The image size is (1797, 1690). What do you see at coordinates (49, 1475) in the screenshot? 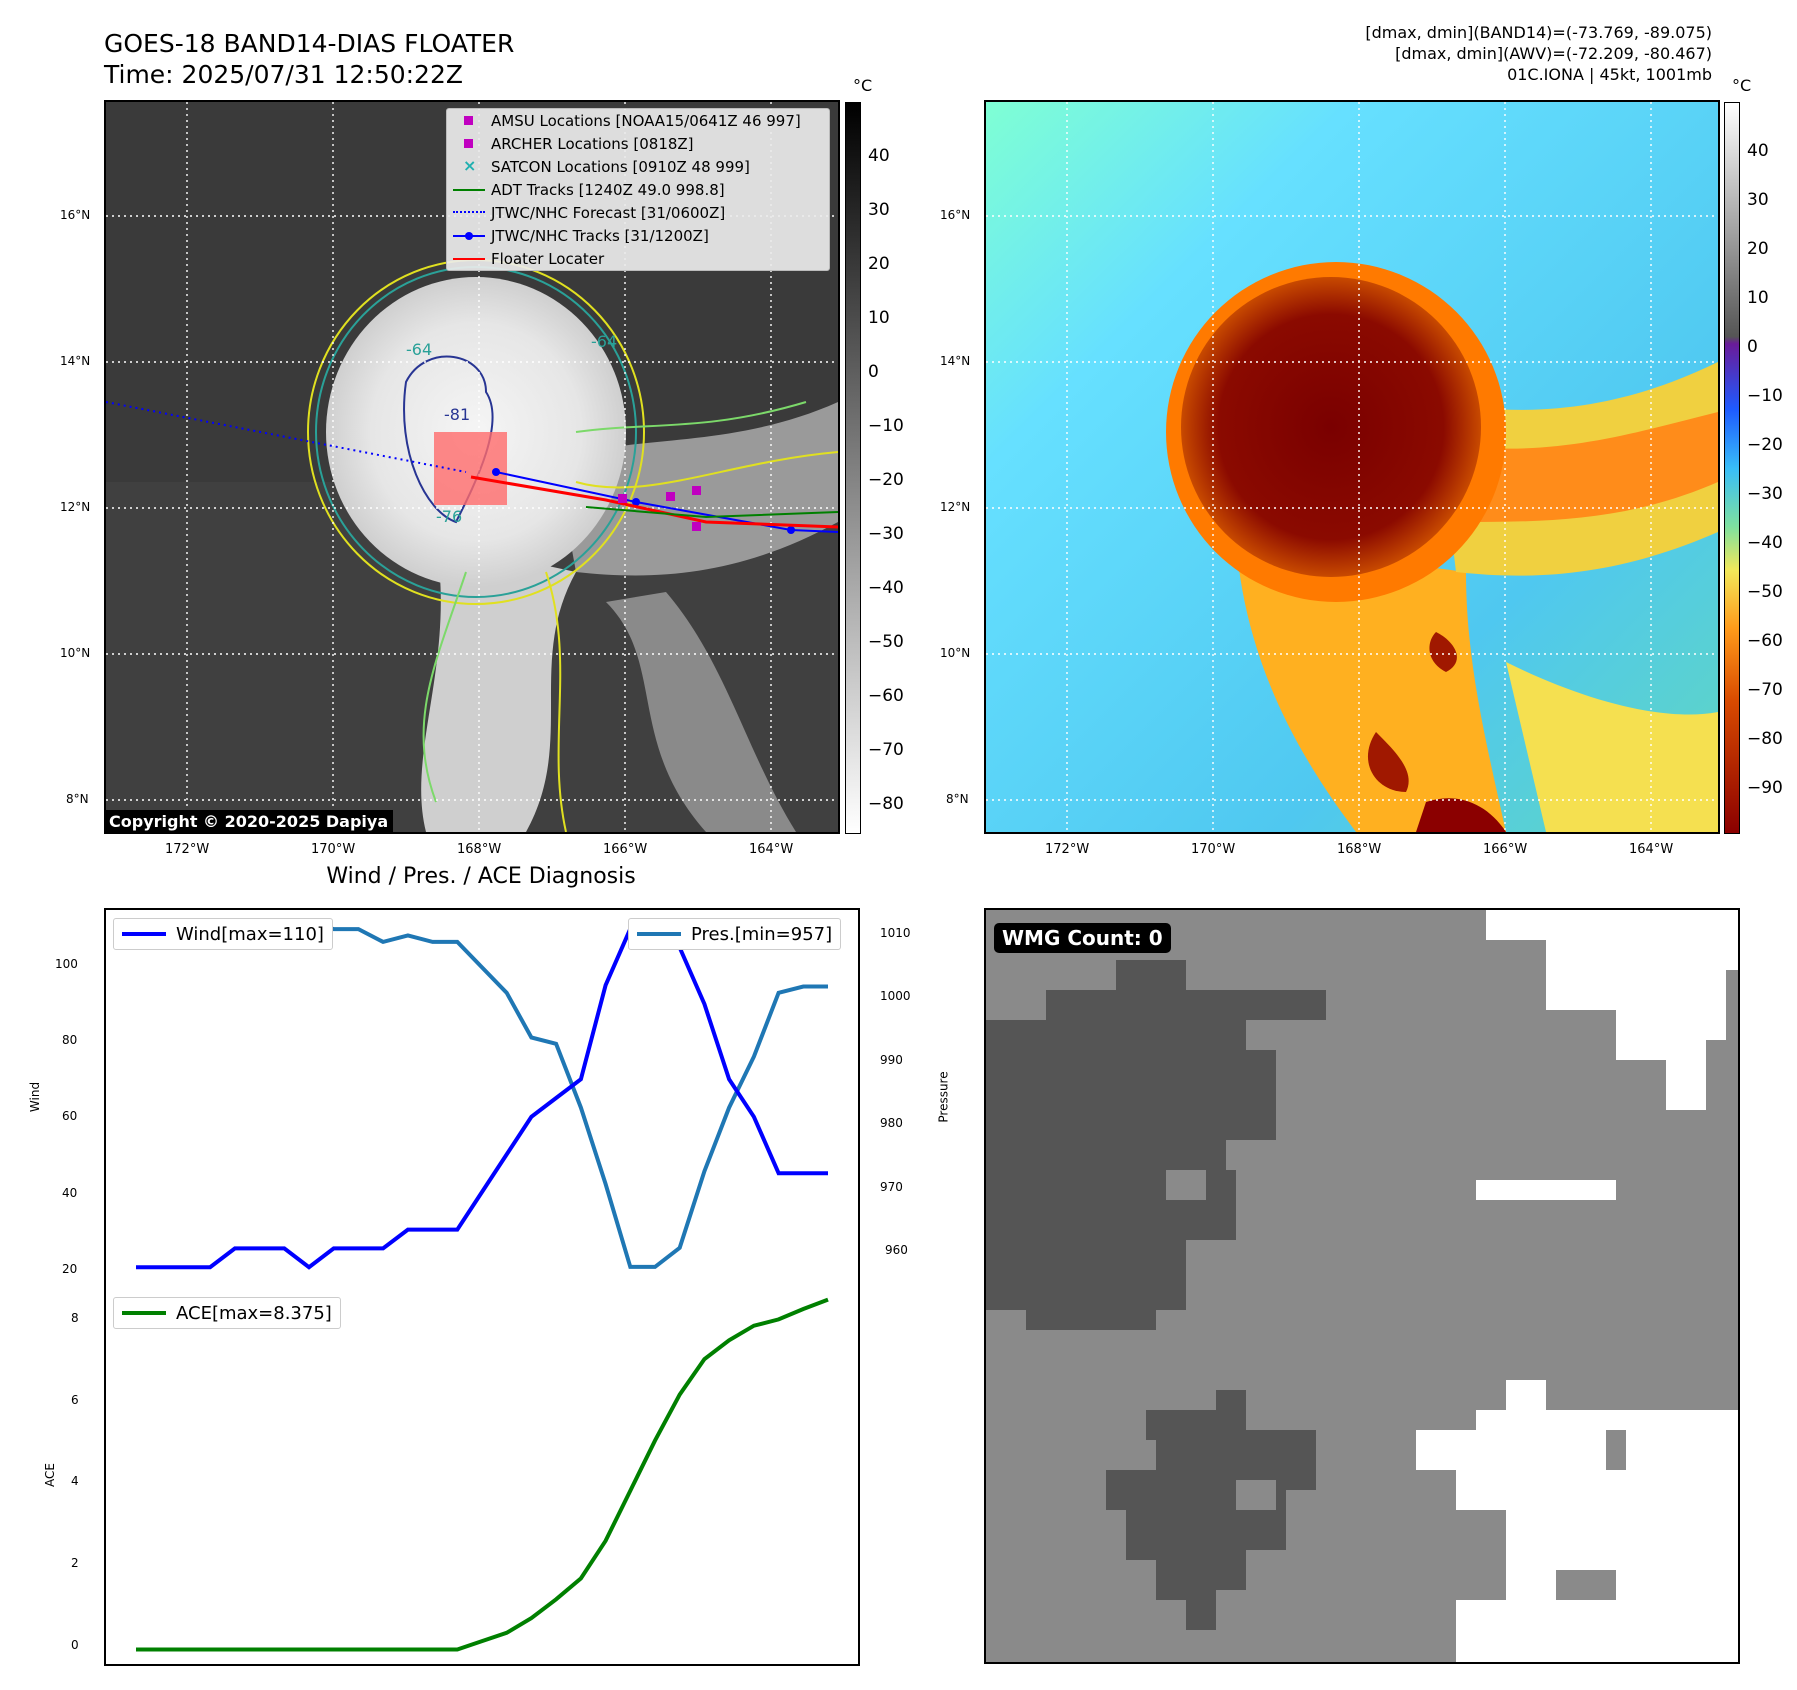
I see `ace-axis-label: ACE` at bounding box center [49, 1475].